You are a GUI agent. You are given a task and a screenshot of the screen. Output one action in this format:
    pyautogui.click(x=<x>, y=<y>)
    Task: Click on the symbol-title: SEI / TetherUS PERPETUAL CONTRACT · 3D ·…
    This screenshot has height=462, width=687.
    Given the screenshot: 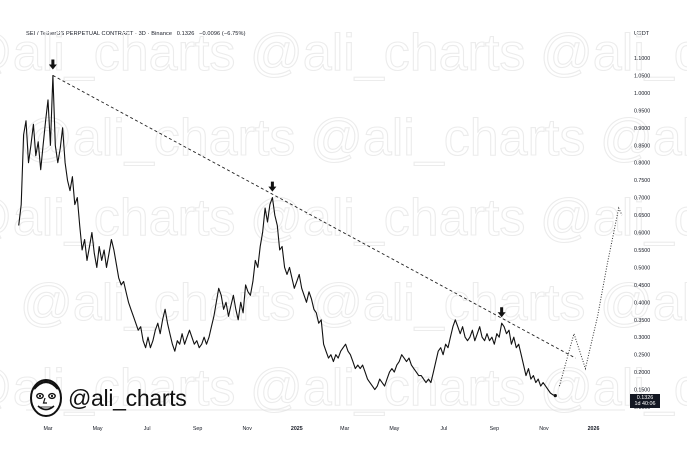 What is the action you would take?
    pyautogui.click(x=99, y=34)
    